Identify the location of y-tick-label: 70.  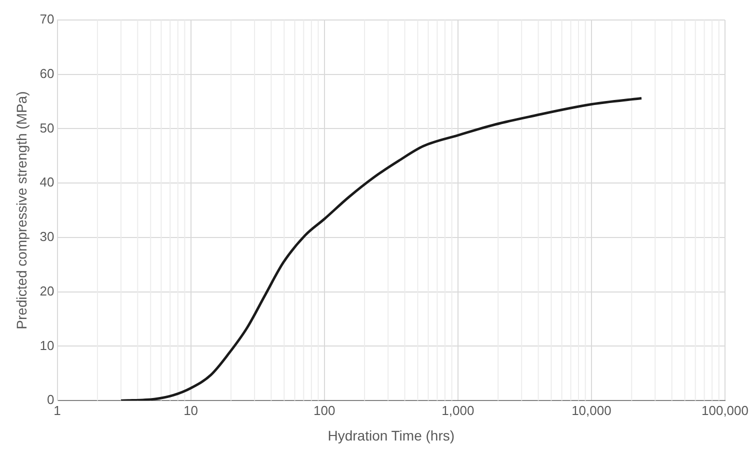
(47, 19).